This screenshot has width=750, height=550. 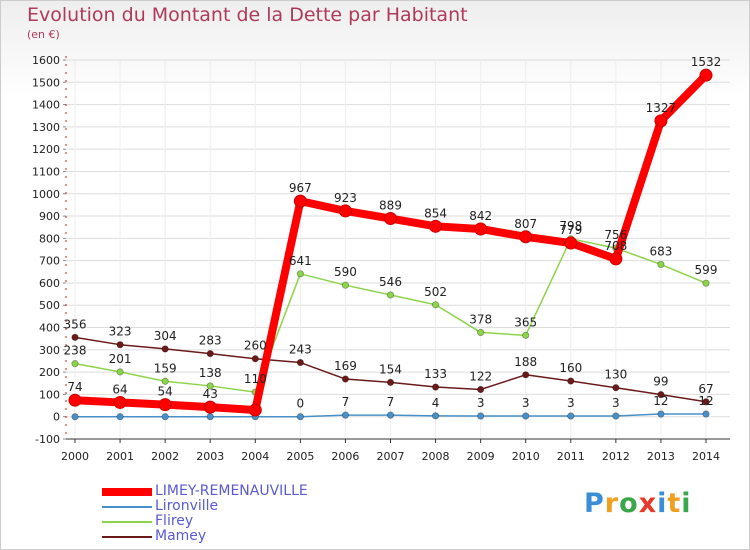 What do you see at coordinates (43, 34) in the screenshot?
I see `chart-subtitle: (en €)` at bounding box center [43, 34].